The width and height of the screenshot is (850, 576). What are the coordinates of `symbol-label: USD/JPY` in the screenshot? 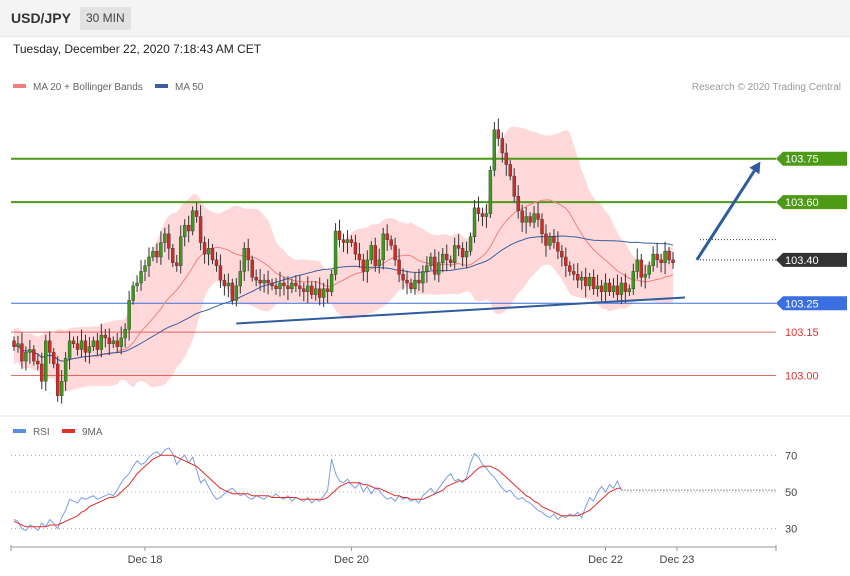 It's located at (41, 18).